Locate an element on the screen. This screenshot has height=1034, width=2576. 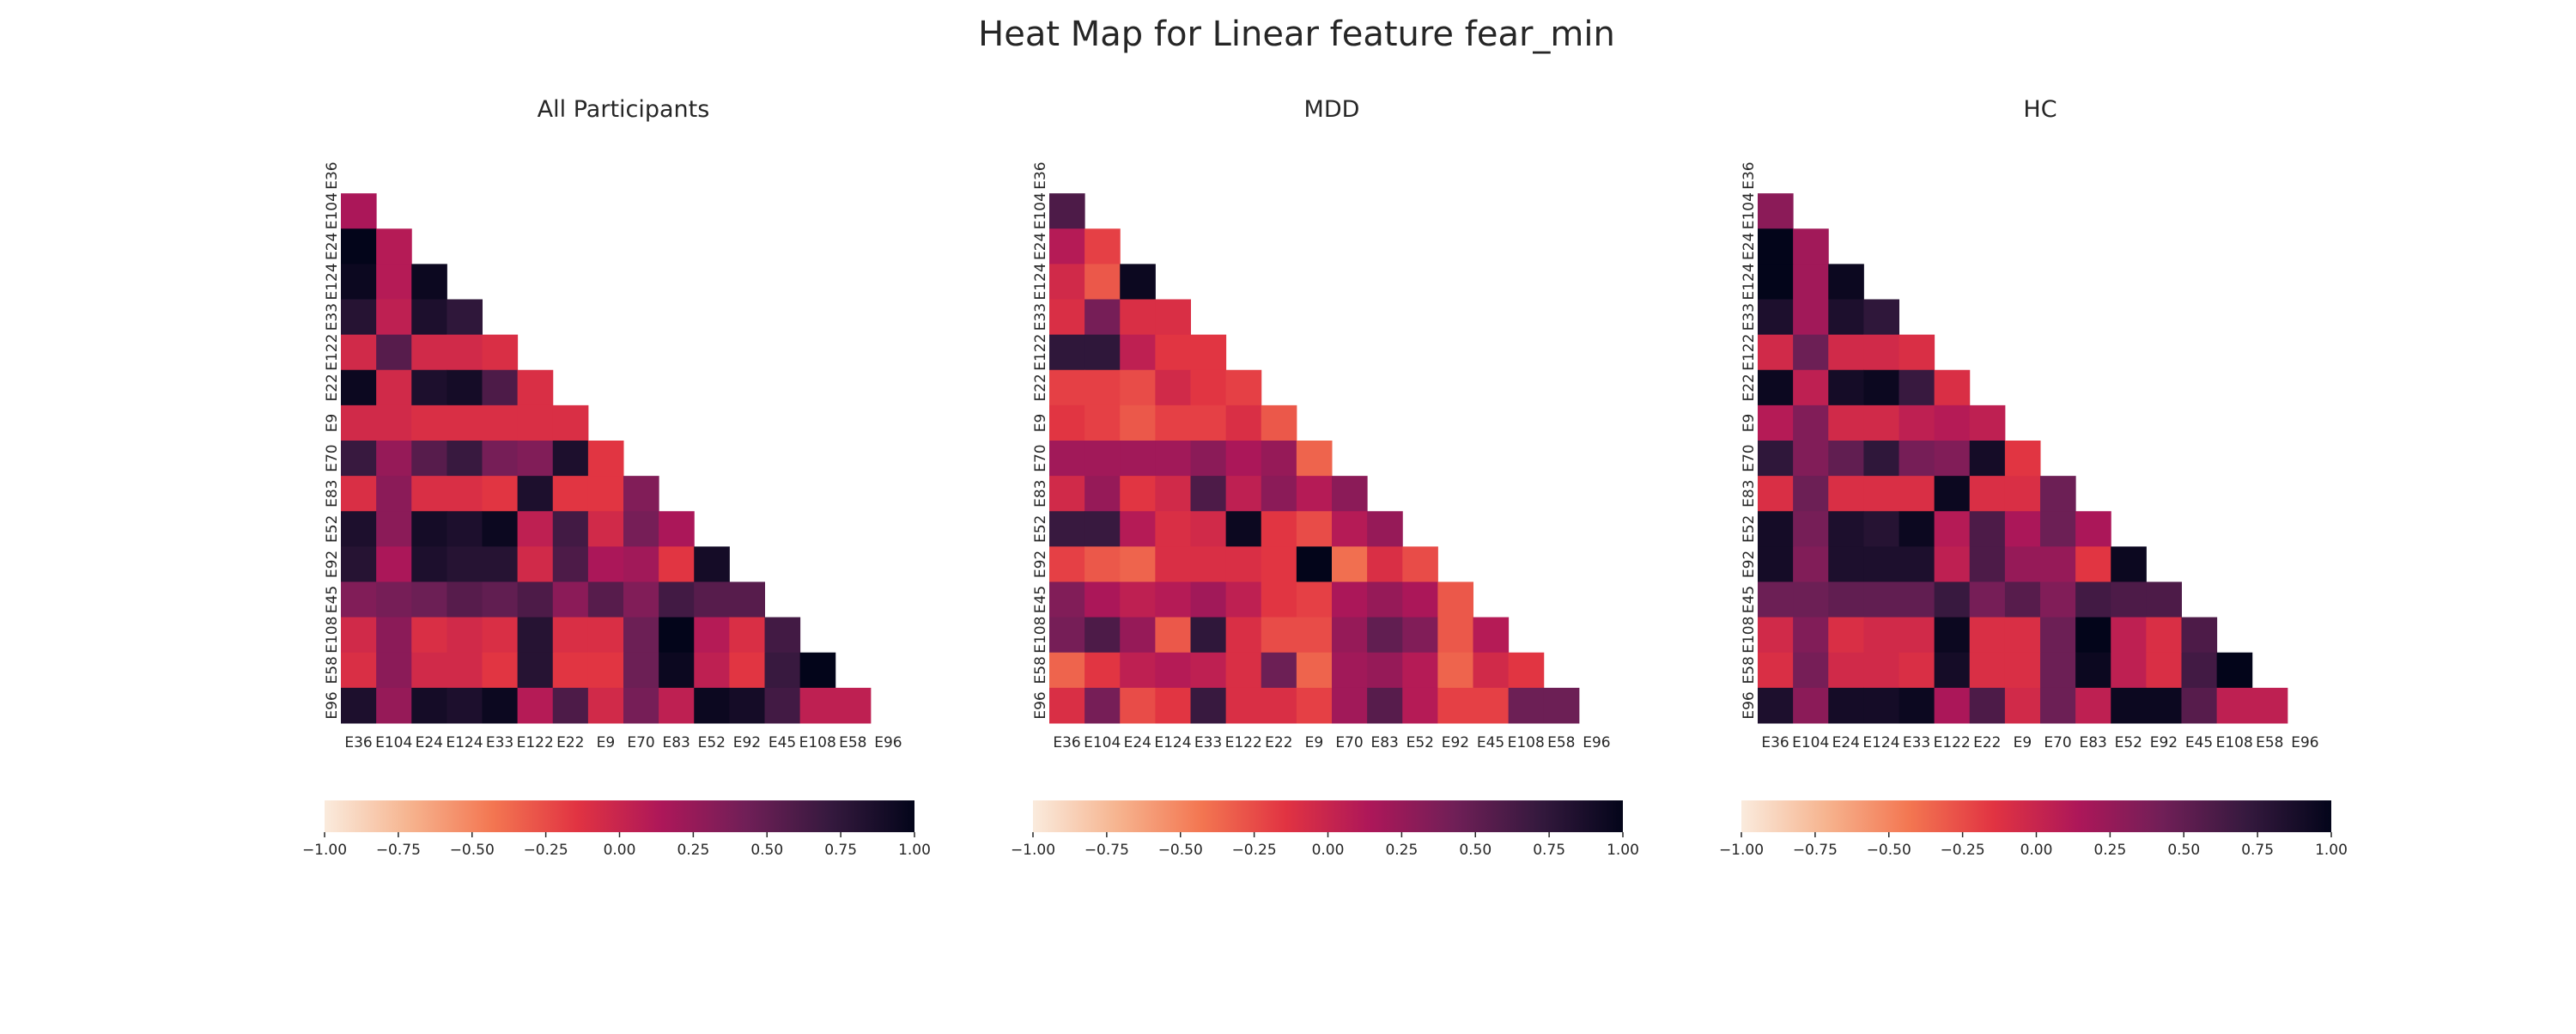
colorbar-tick-label: −1.00 is located at coordinates (324, 850).